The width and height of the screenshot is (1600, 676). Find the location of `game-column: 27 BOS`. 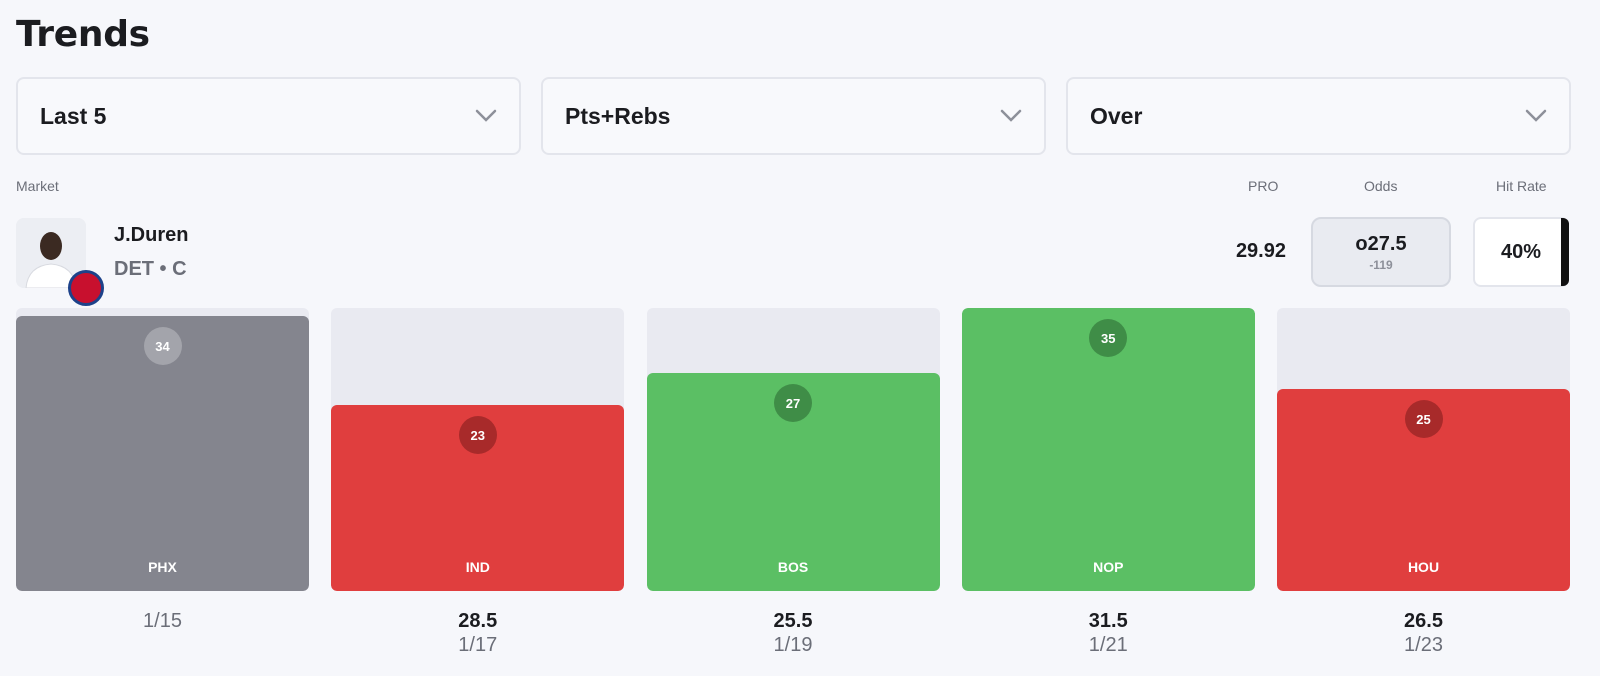

game-column: 27 BOS is located at coordinates (793, 449).